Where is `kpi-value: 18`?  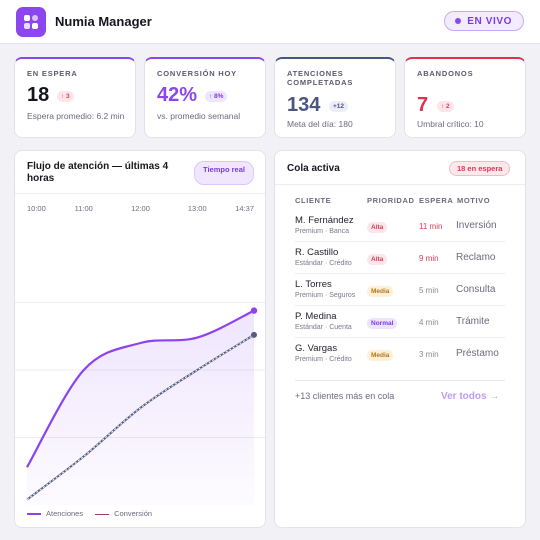
kpi-value: 18 is located at coordinates (38, 95).